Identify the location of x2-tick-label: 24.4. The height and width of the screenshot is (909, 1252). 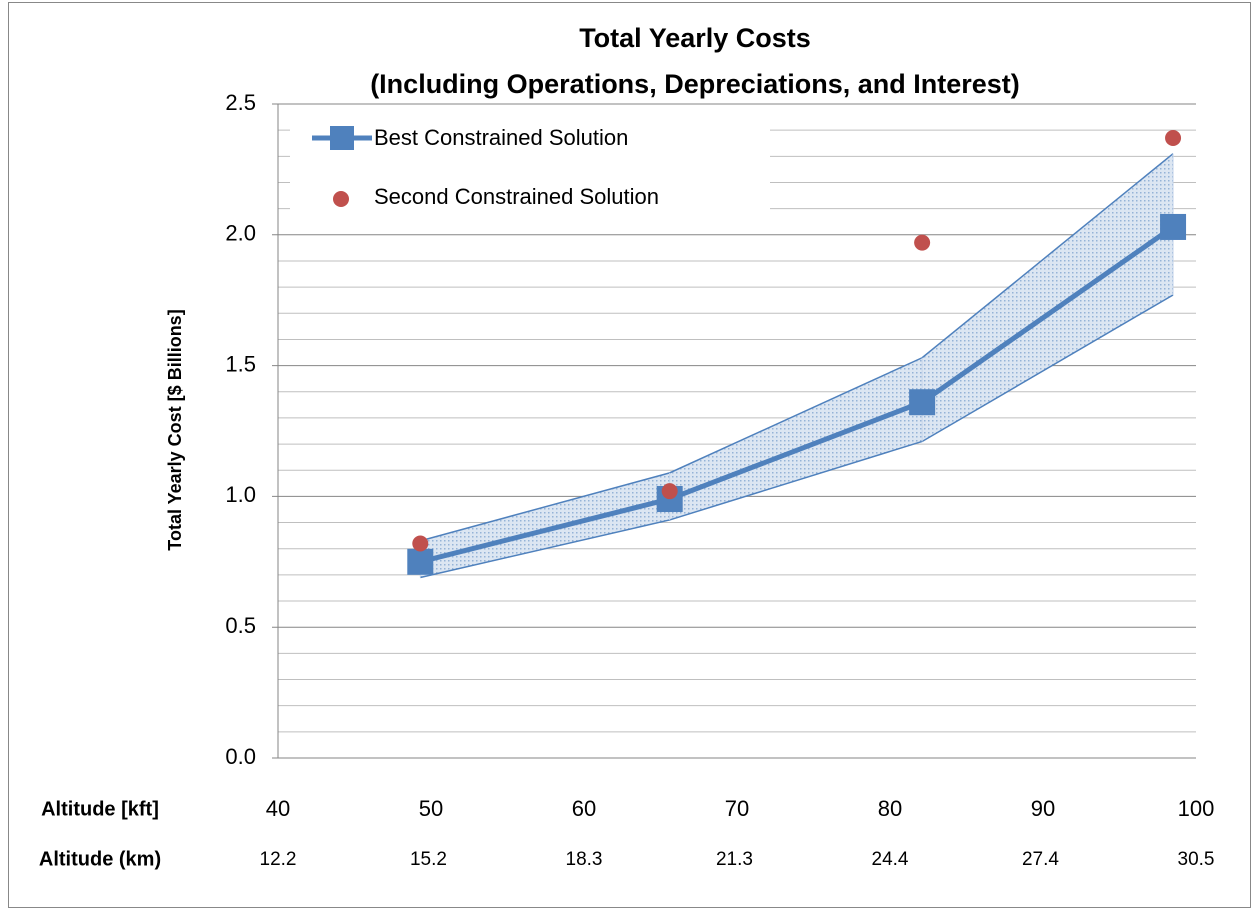
(890, 859).